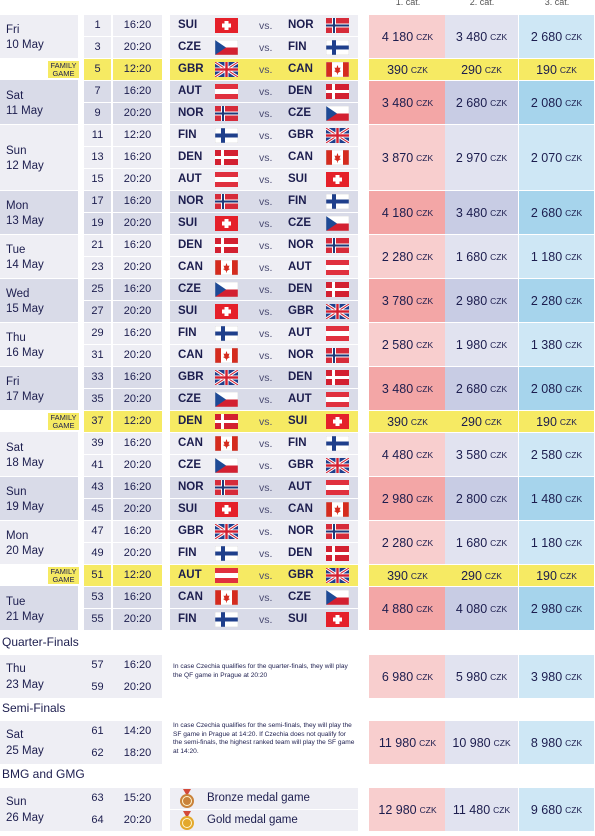  I want to click on price-value: 2 280, so click(397, 542).